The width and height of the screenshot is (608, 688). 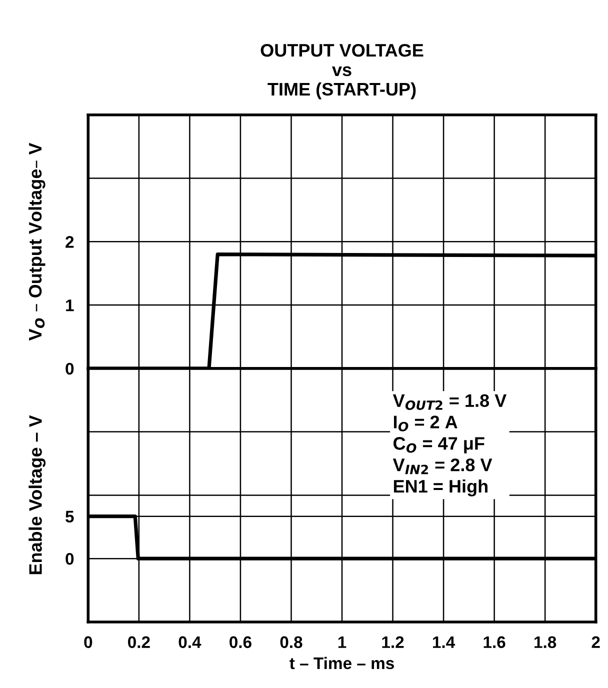 I want to click on x-tick-label: 0.4, so click(x=190, y=642).